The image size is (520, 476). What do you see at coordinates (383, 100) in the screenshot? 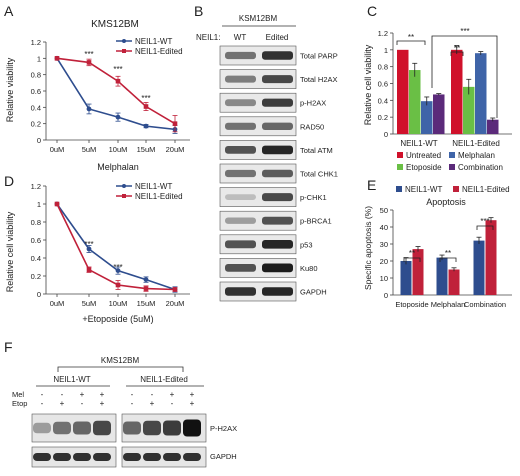
I see `panel-c-y-tick-label: 0.4` at bounding box center [383, 100].